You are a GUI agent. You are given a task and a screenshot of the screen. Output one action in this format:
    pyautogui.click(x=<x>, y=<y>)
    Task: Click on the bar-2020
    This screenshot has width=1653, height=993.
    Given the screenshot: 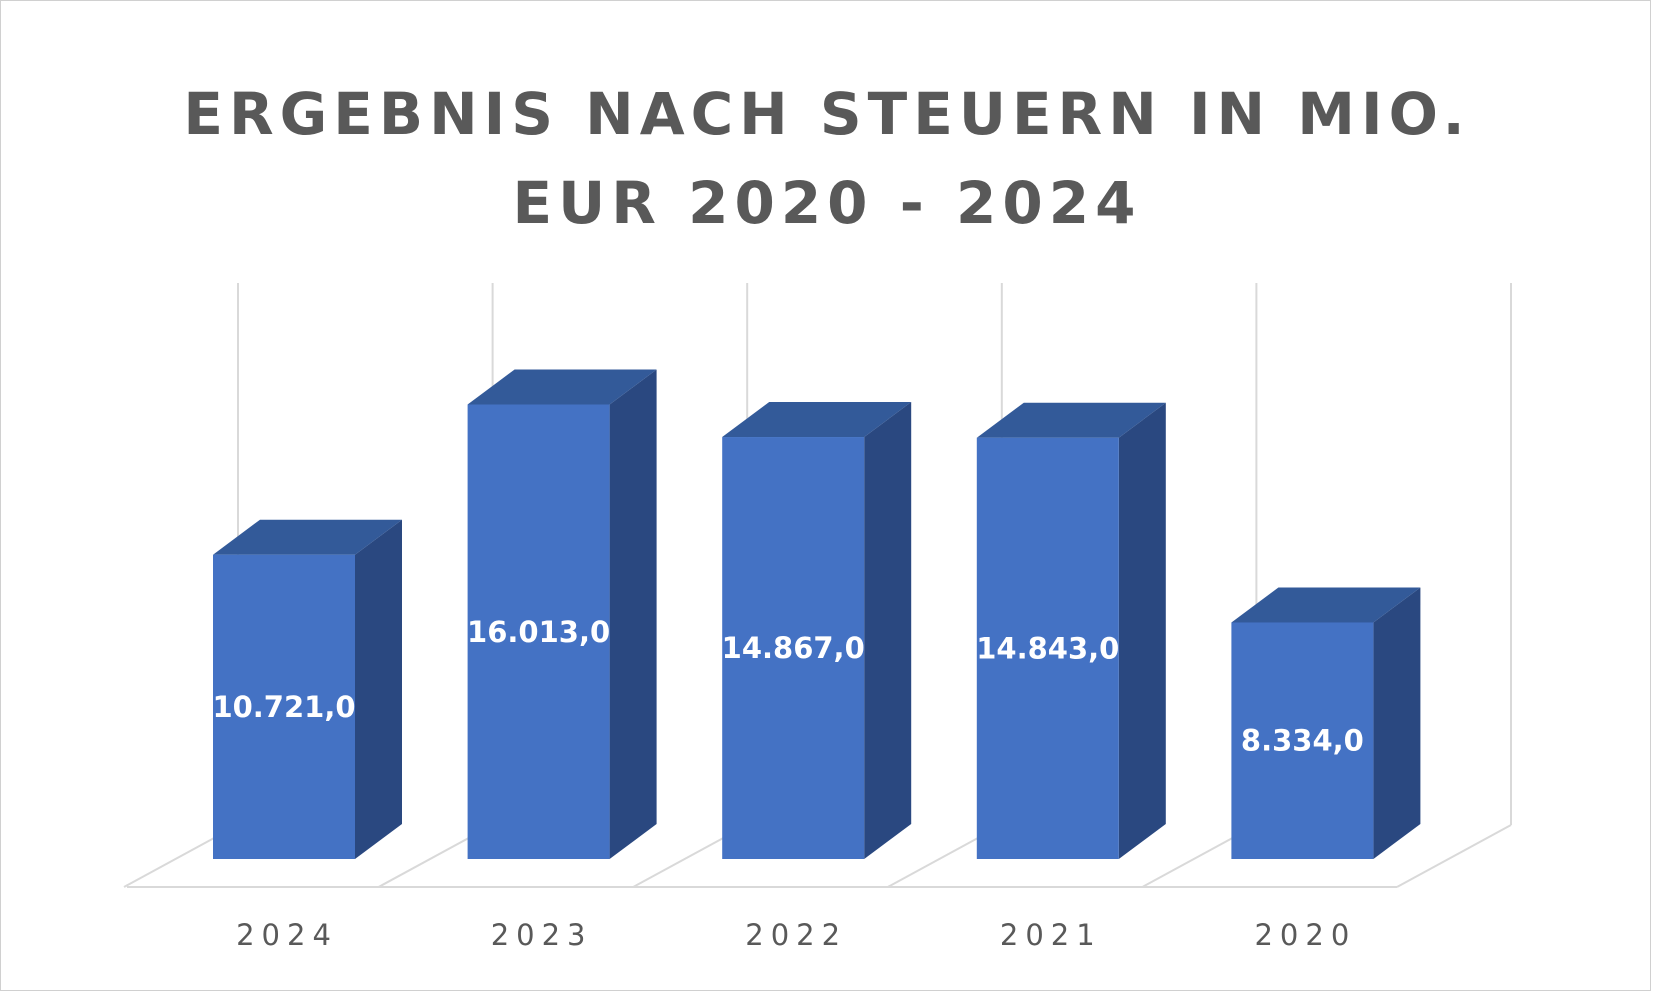 What is the action you would take?
    pyautogui.click(x=1302, y=740)
    